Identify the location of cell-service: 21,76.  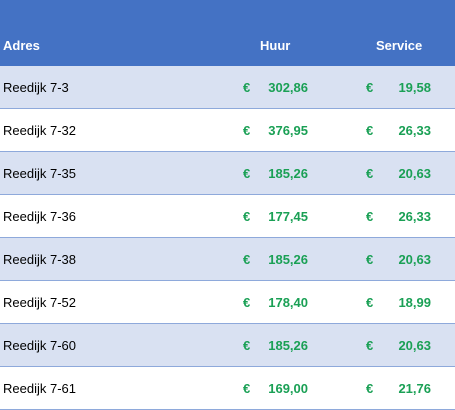
(414, 388).